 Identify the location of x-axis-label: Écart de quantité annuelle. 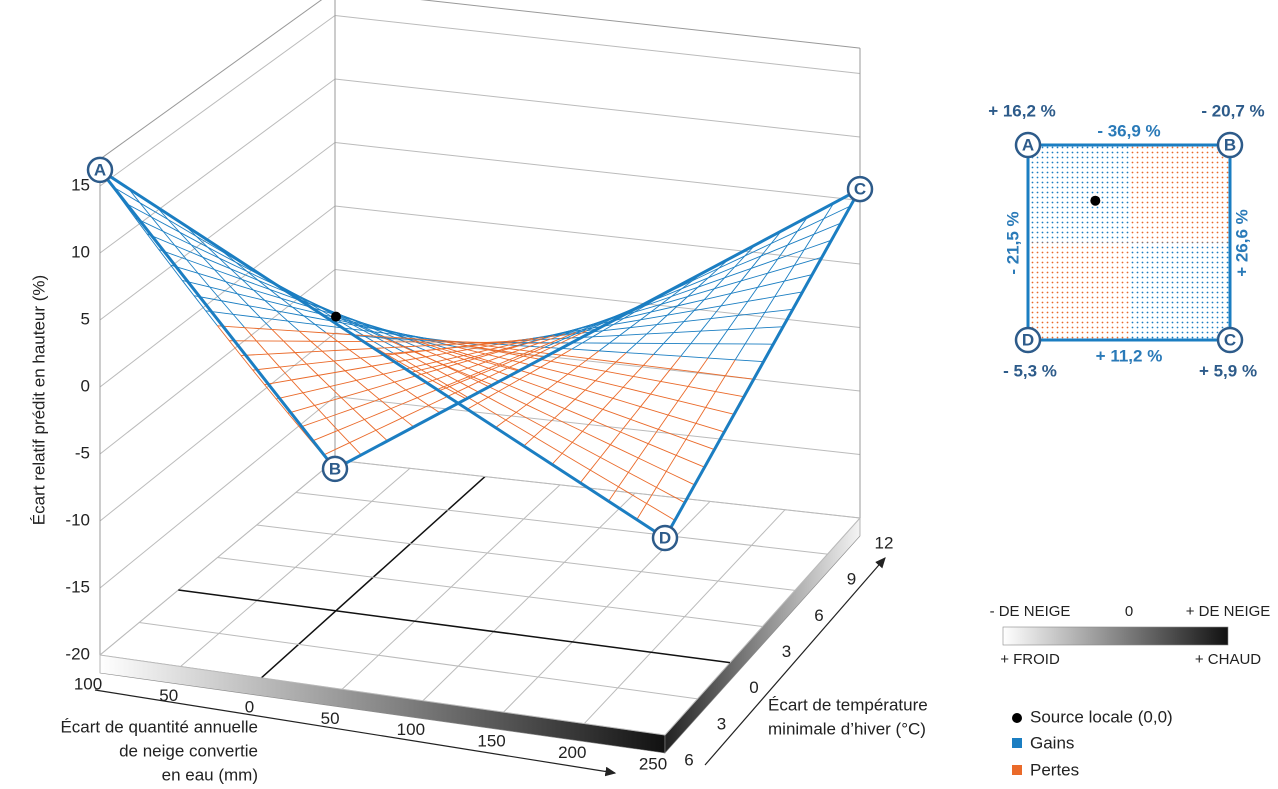
(159, 726).